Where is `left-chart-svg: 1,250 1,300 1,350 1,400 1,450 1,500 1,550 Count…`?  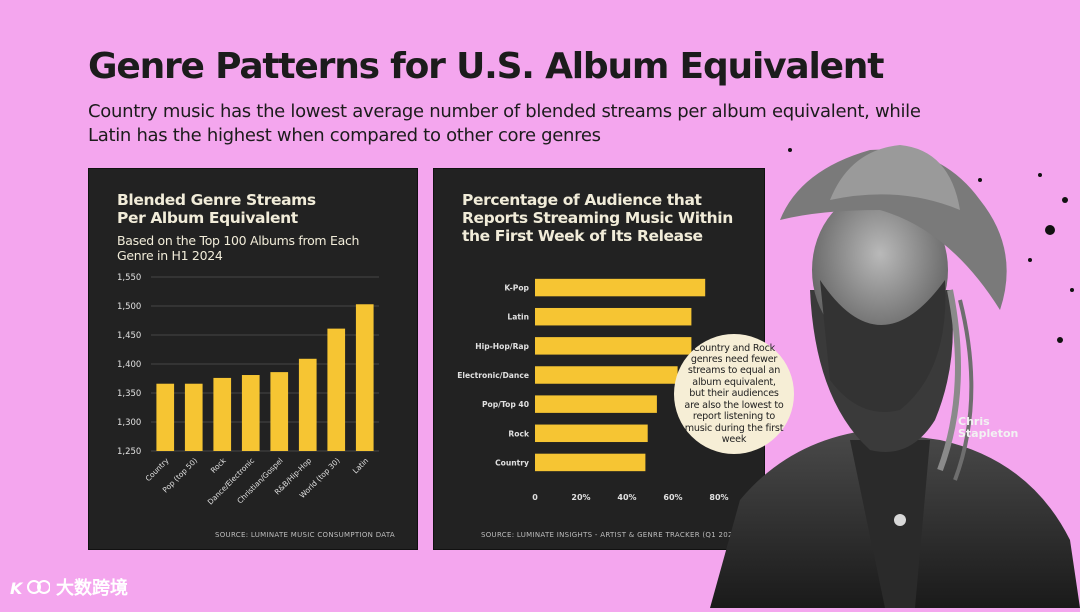
left-chart-svg: 1,250 1,300 1,350 1,400 1,450 1,500 1,550 Count… is located at coordinates (248, 390).